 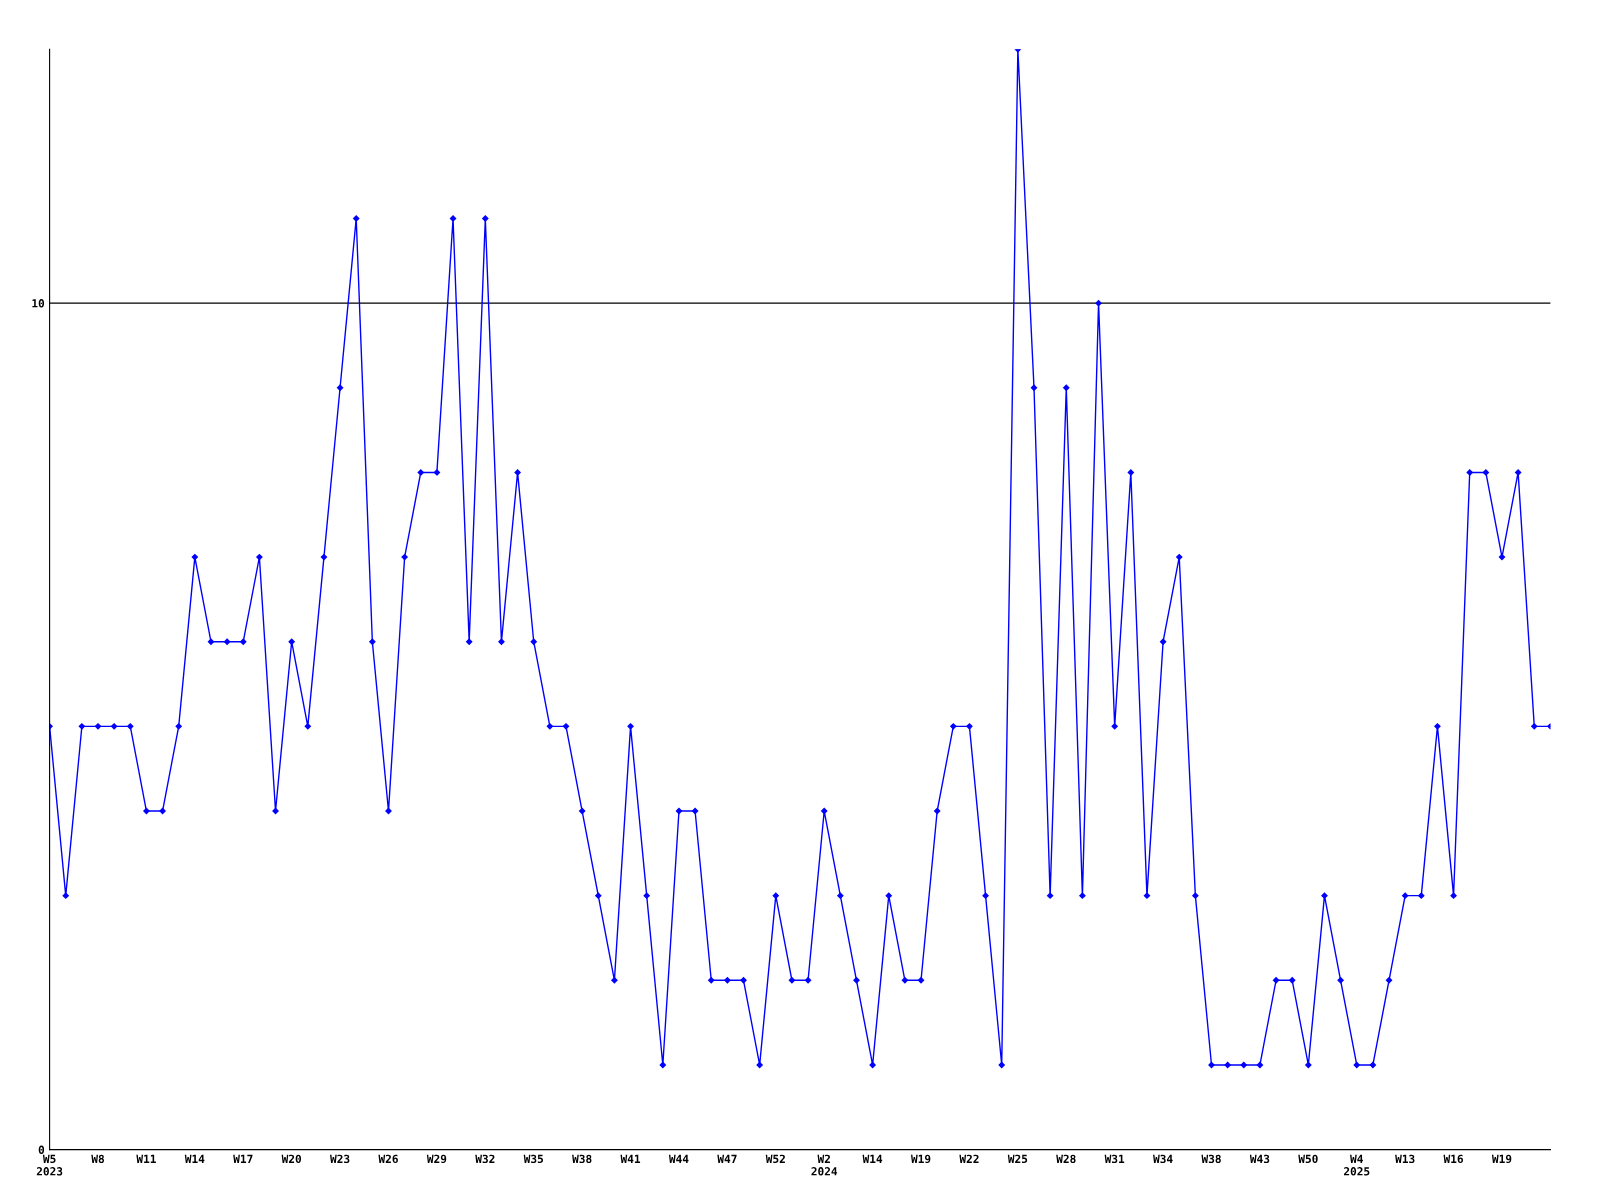 I want to click on x-tick-label: W4 2025, so click(x=1356, y=1165).